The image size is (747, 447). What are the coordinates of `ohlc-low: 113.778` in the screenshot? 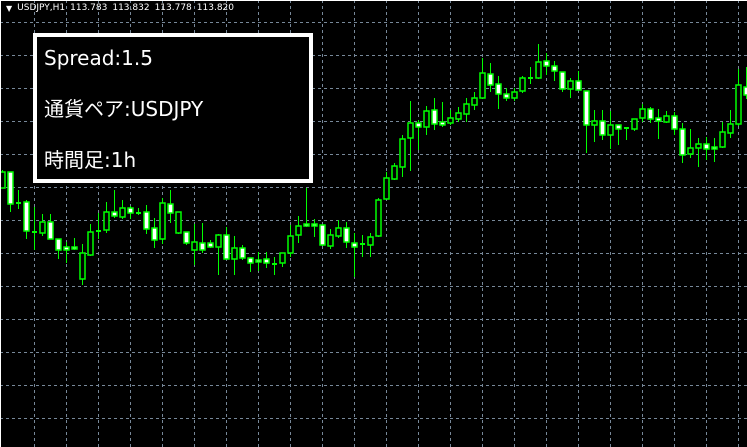 It's located at (173, 8).